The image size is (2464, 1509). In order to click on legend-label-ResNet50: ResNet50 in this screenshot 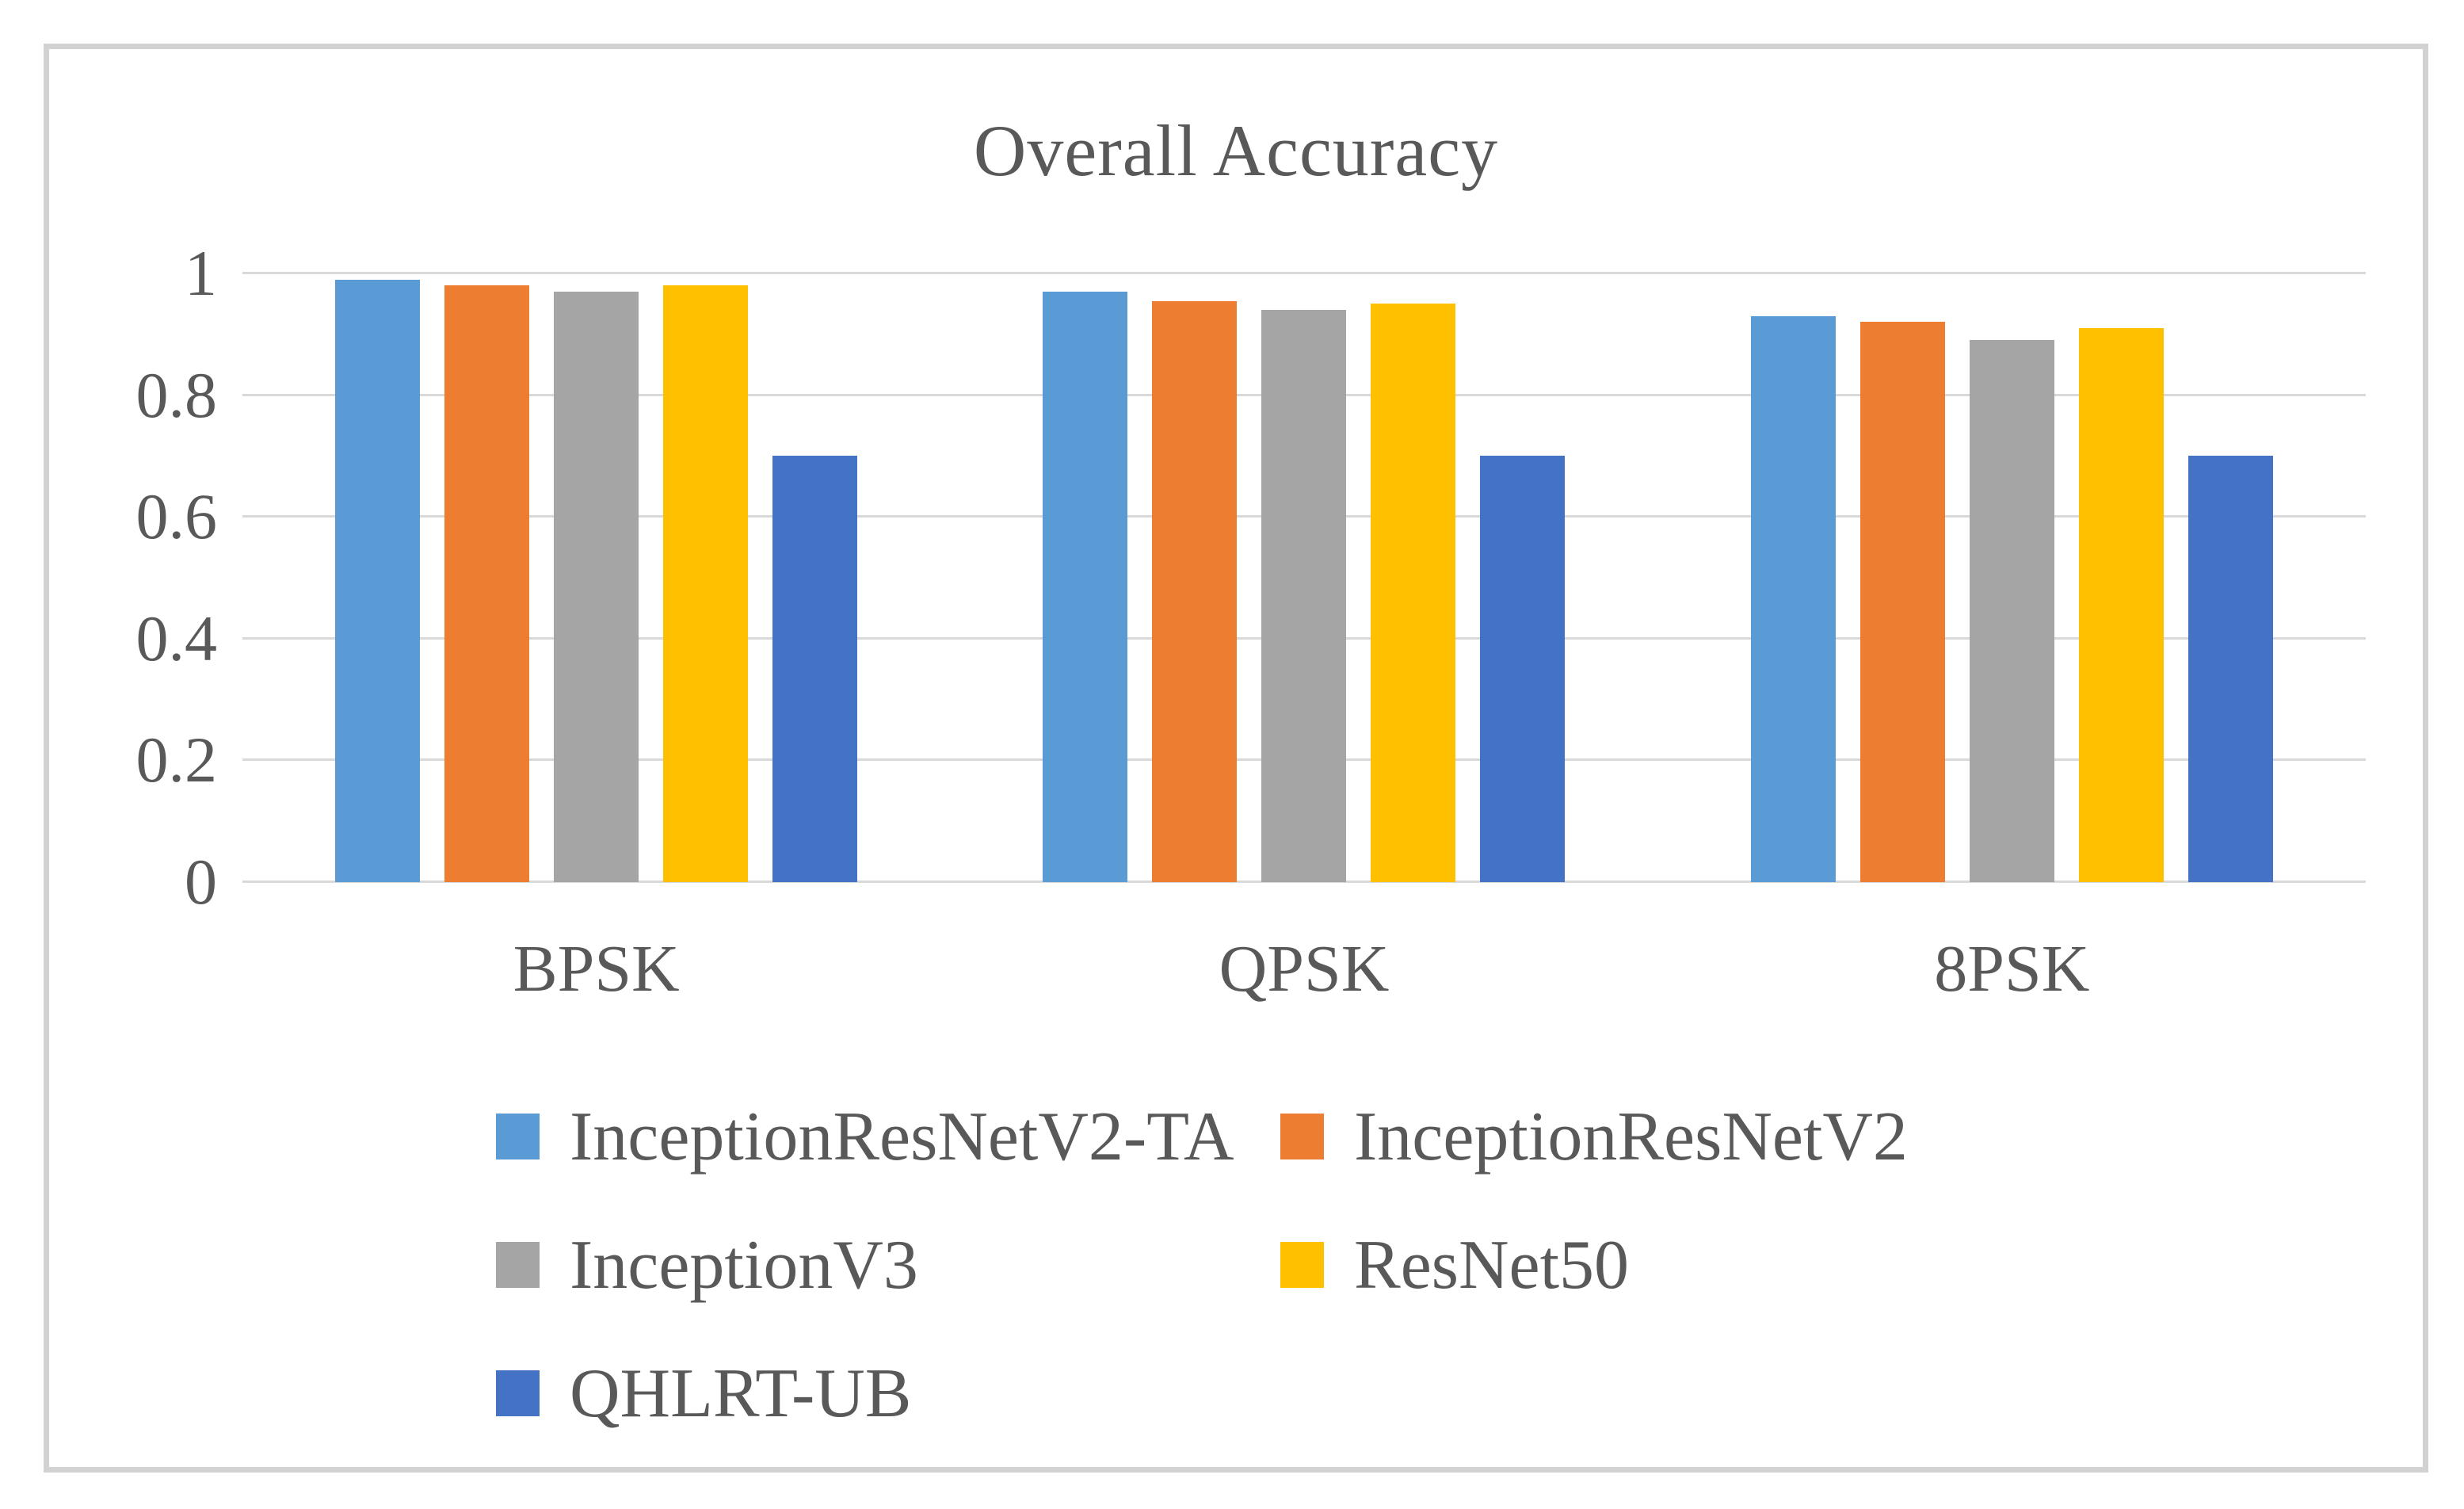, I will do `click(1492, 1265)`.